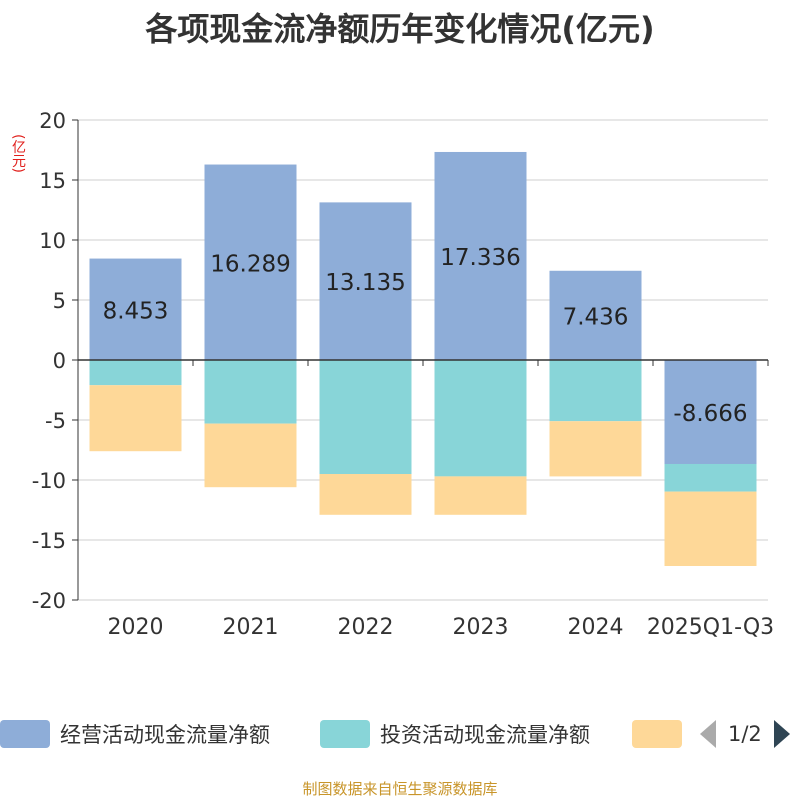 The width and height of the screenshot is (800, 800). What do you see at coordinates (400, 789) in the screenshot?
I see `data-source-note: 制图数据来自恒生聚源数据库` at bounding box center [400, 789].